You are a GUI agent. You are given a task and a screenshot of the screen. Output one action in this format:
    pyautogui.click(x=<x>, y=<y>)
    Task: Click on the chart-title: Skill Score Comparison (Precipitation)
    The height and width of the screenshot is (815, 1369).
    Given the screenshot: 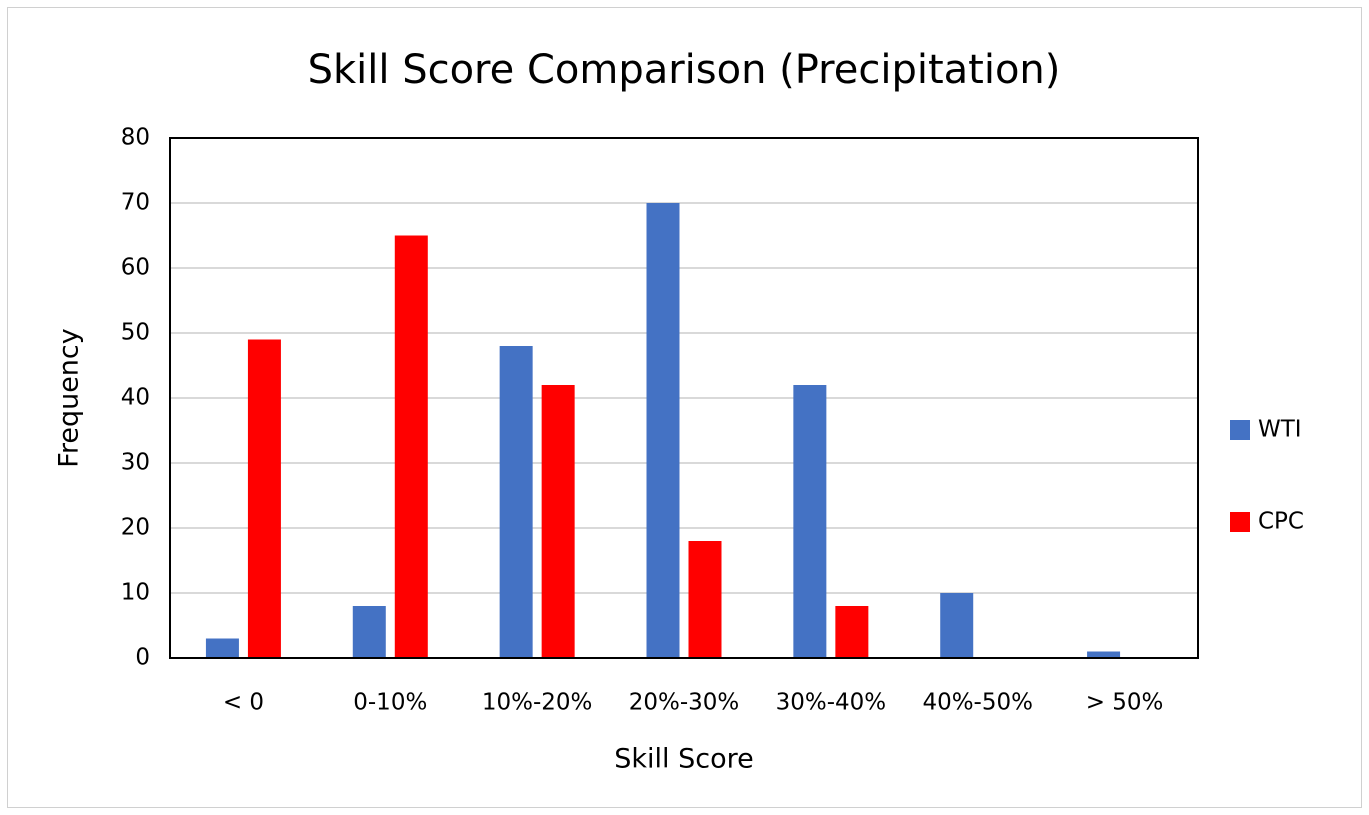 What is the action you would take?
    pyautogui.click(x=684, y=70)
    